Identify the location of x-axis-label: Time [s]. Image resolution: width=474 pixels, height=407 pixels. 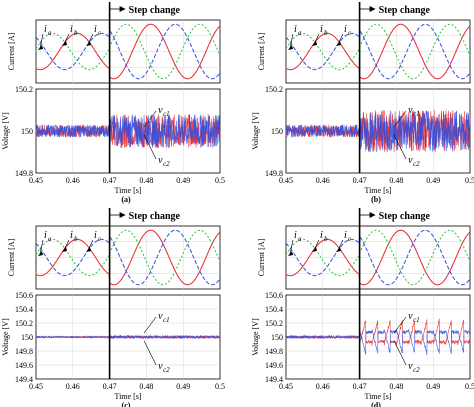
(127, 396).